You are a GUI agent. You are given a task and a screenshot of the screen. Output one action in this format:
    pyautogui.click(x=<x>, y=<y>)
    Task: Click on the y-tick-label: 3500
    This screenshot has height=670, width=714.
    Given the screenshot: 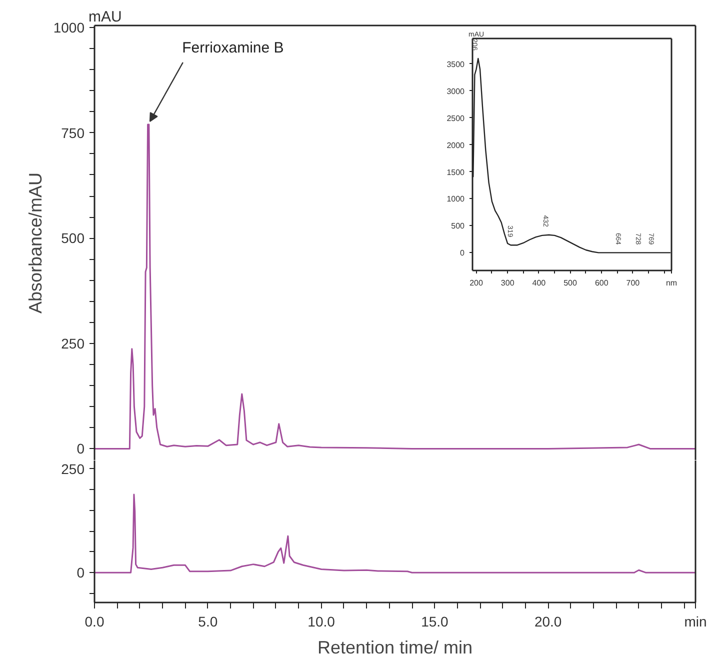 What is the action you would take?
    pyautogui.click(x=456, y=64)
    